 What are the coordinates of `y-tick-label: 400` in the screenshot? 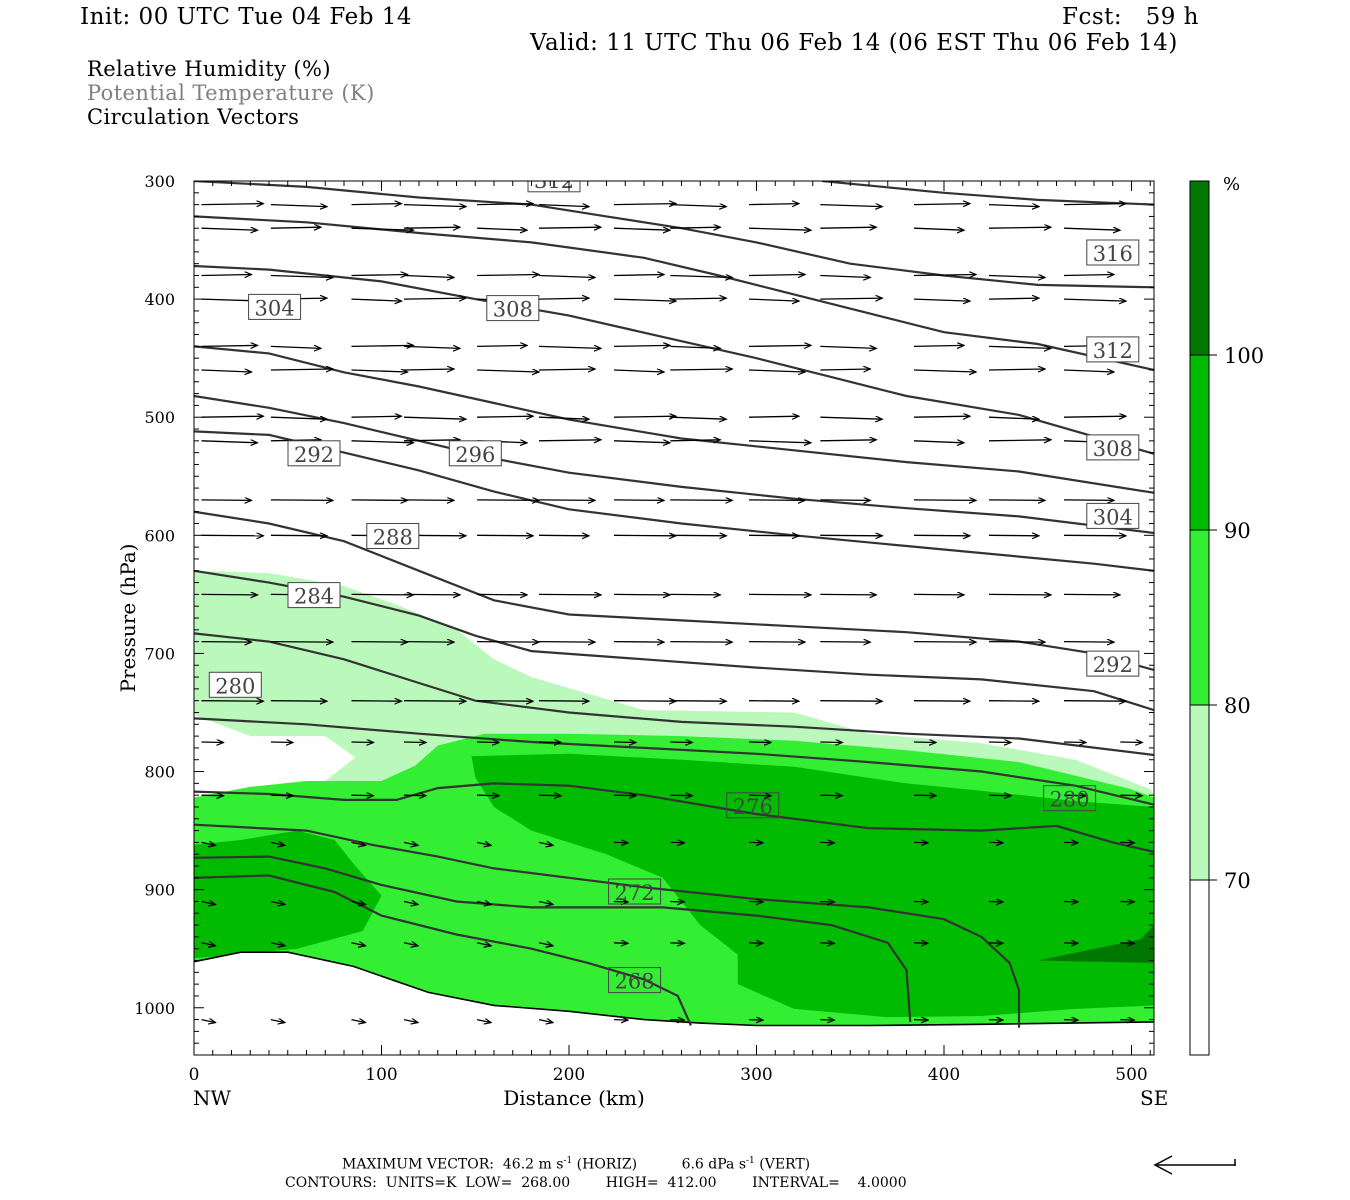 It's located at (159, 299).